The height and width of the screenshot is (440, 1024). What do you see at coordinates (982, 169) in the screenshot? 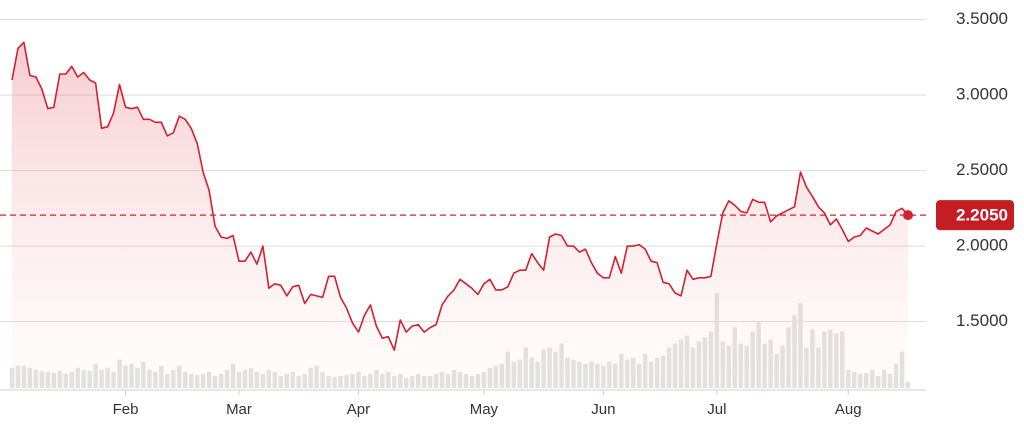
I see `y-tick-label: 2.5000` at bounding box center [982, 169].